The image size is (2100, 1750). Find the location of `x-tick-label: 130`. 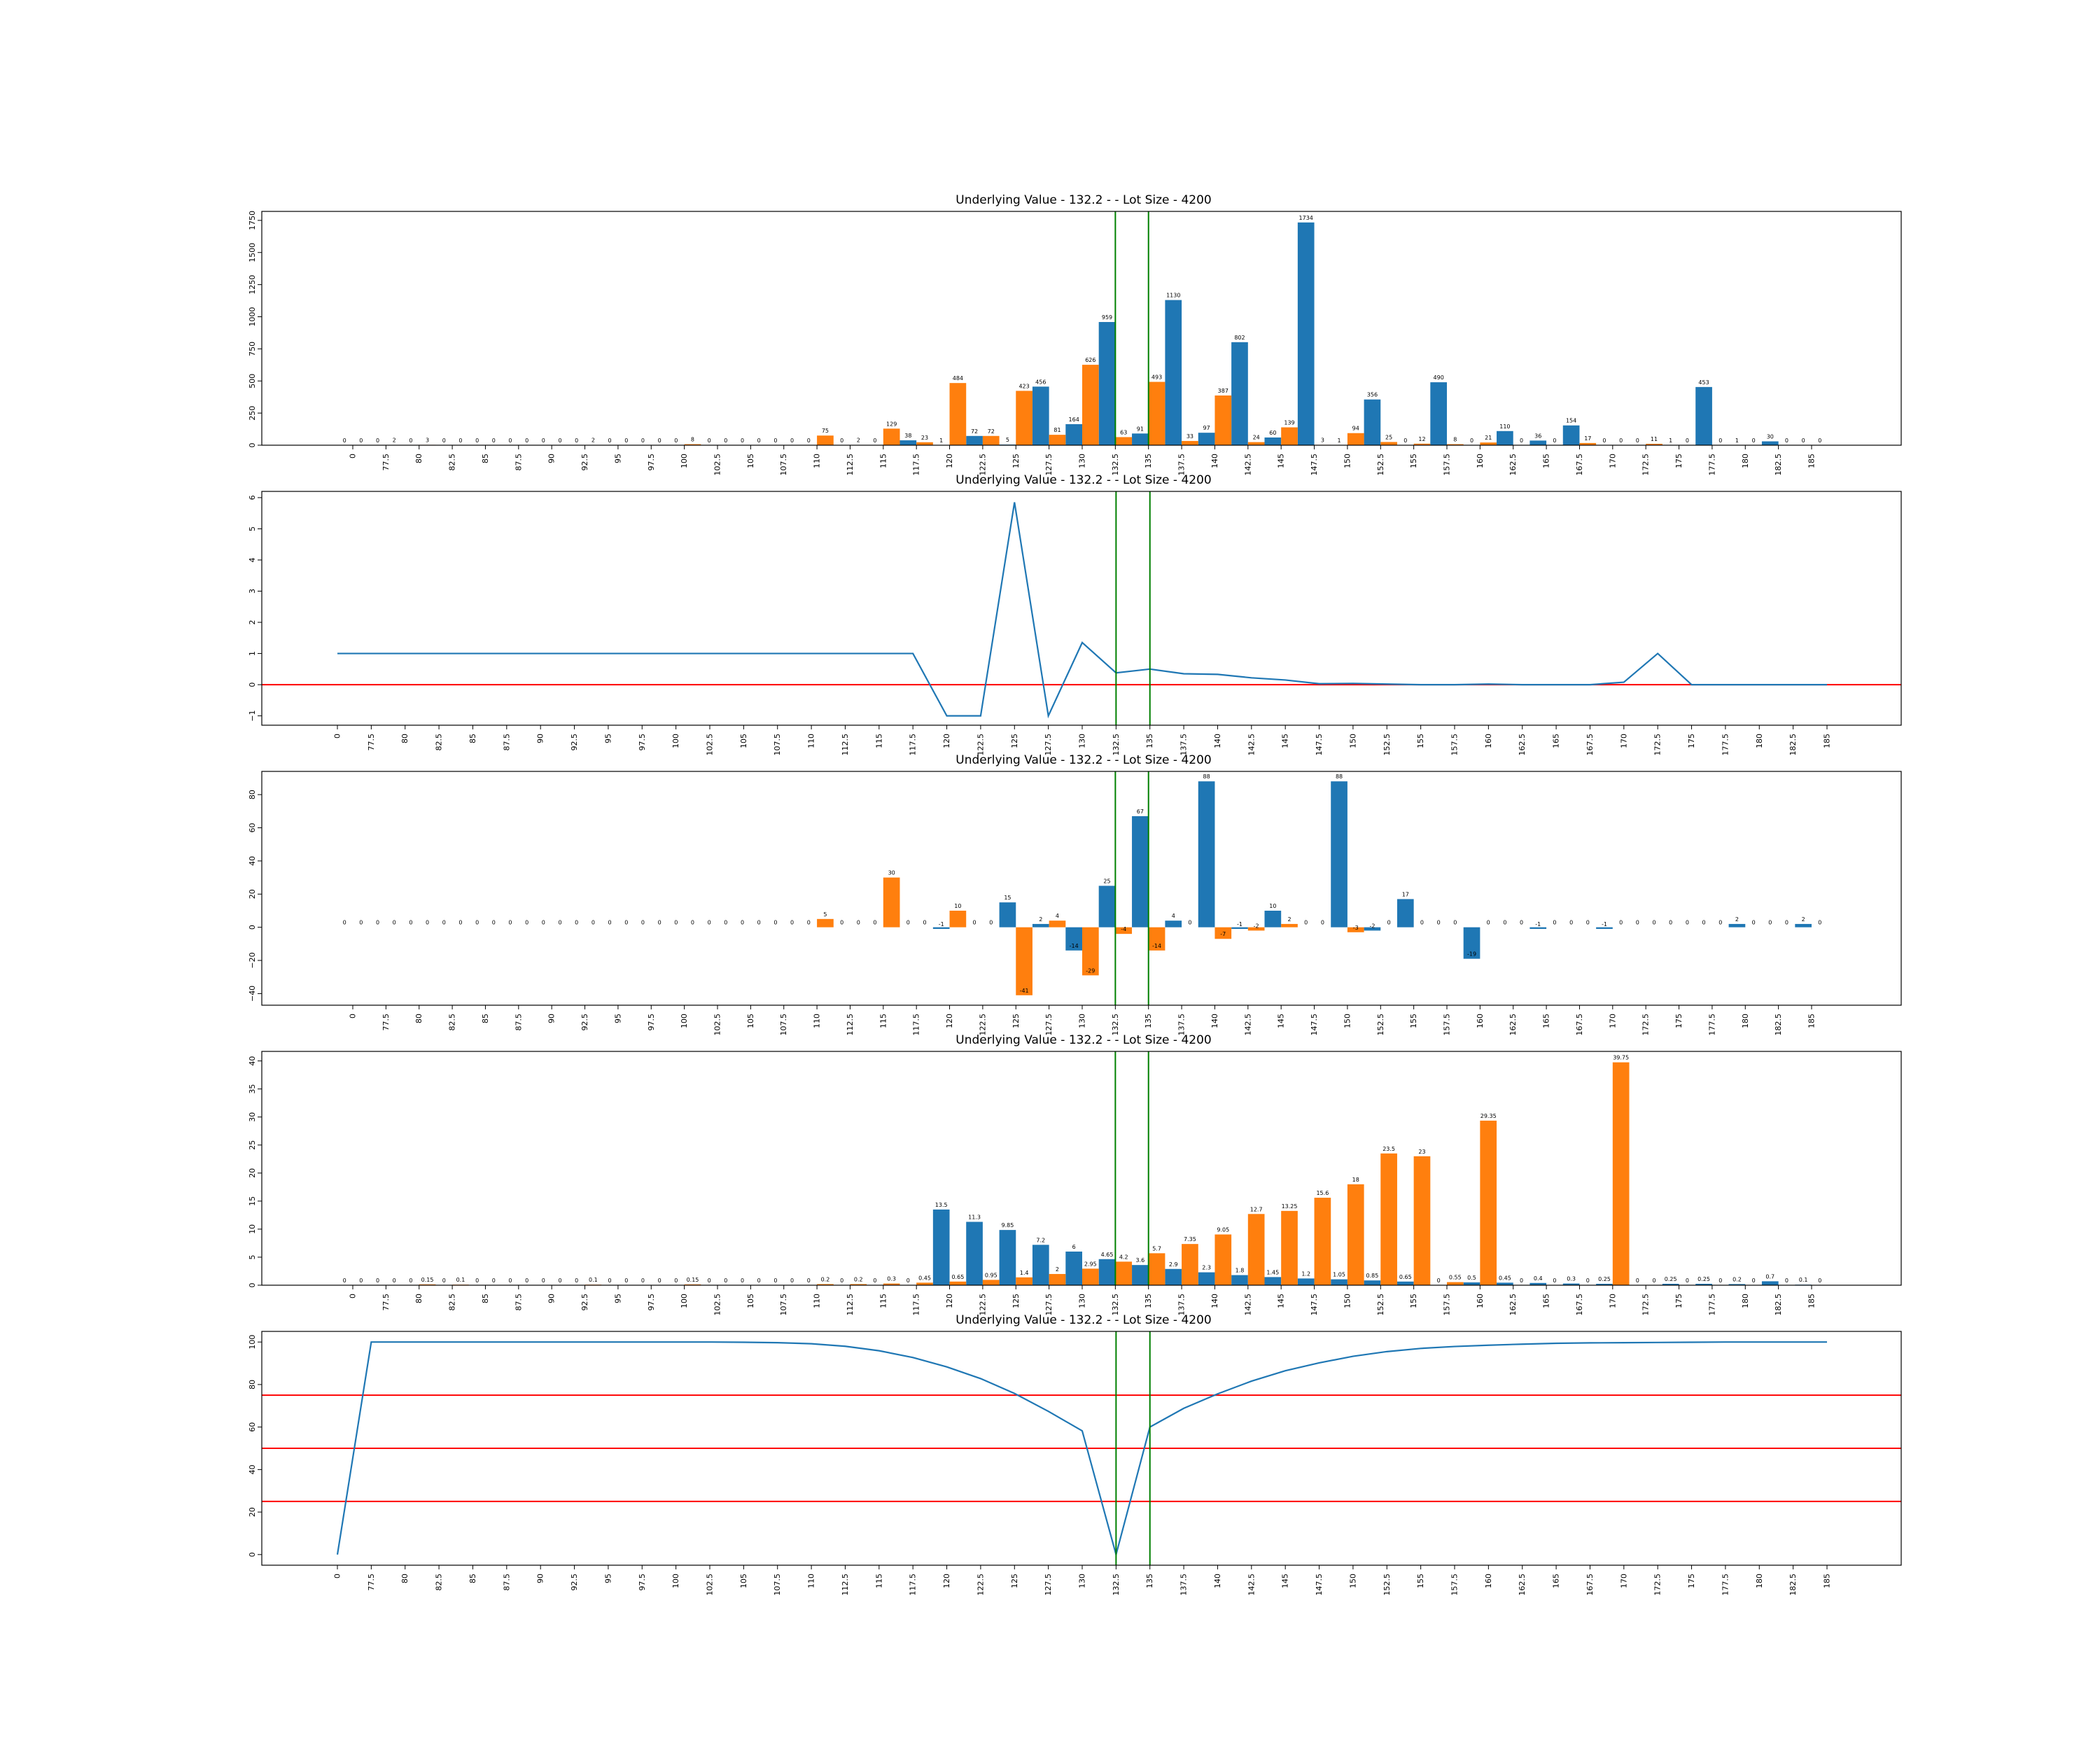

x-tick-label: 130 is located at coordinates (1082, 1301).